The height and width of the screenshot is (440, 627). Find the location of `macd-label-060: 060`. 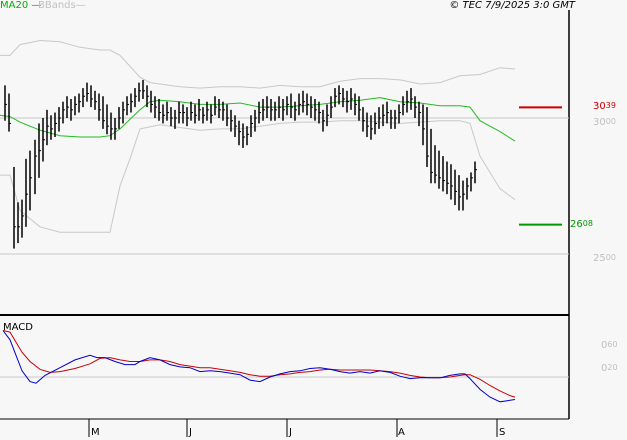

macd-label-060: 060 is located at coordinates (609, 346).